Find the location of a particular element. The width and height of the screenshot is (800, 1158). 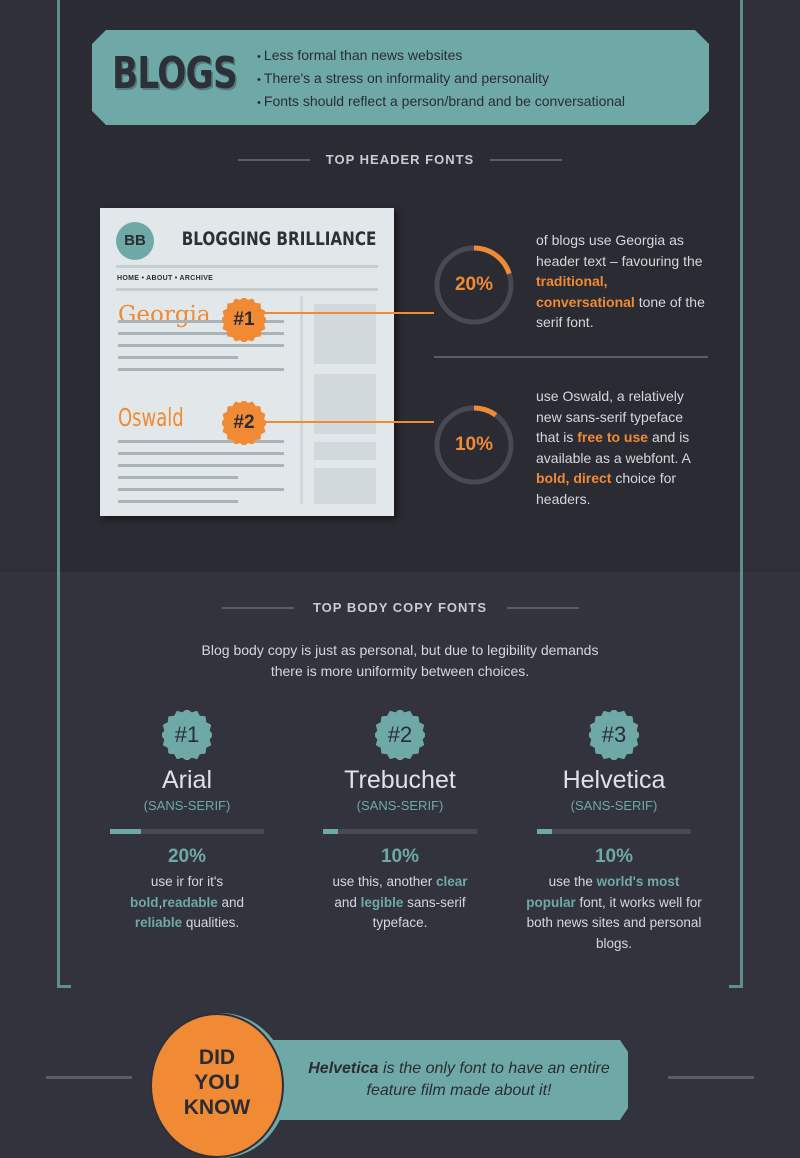

highlight: bold is located at coordinates (144, 902).